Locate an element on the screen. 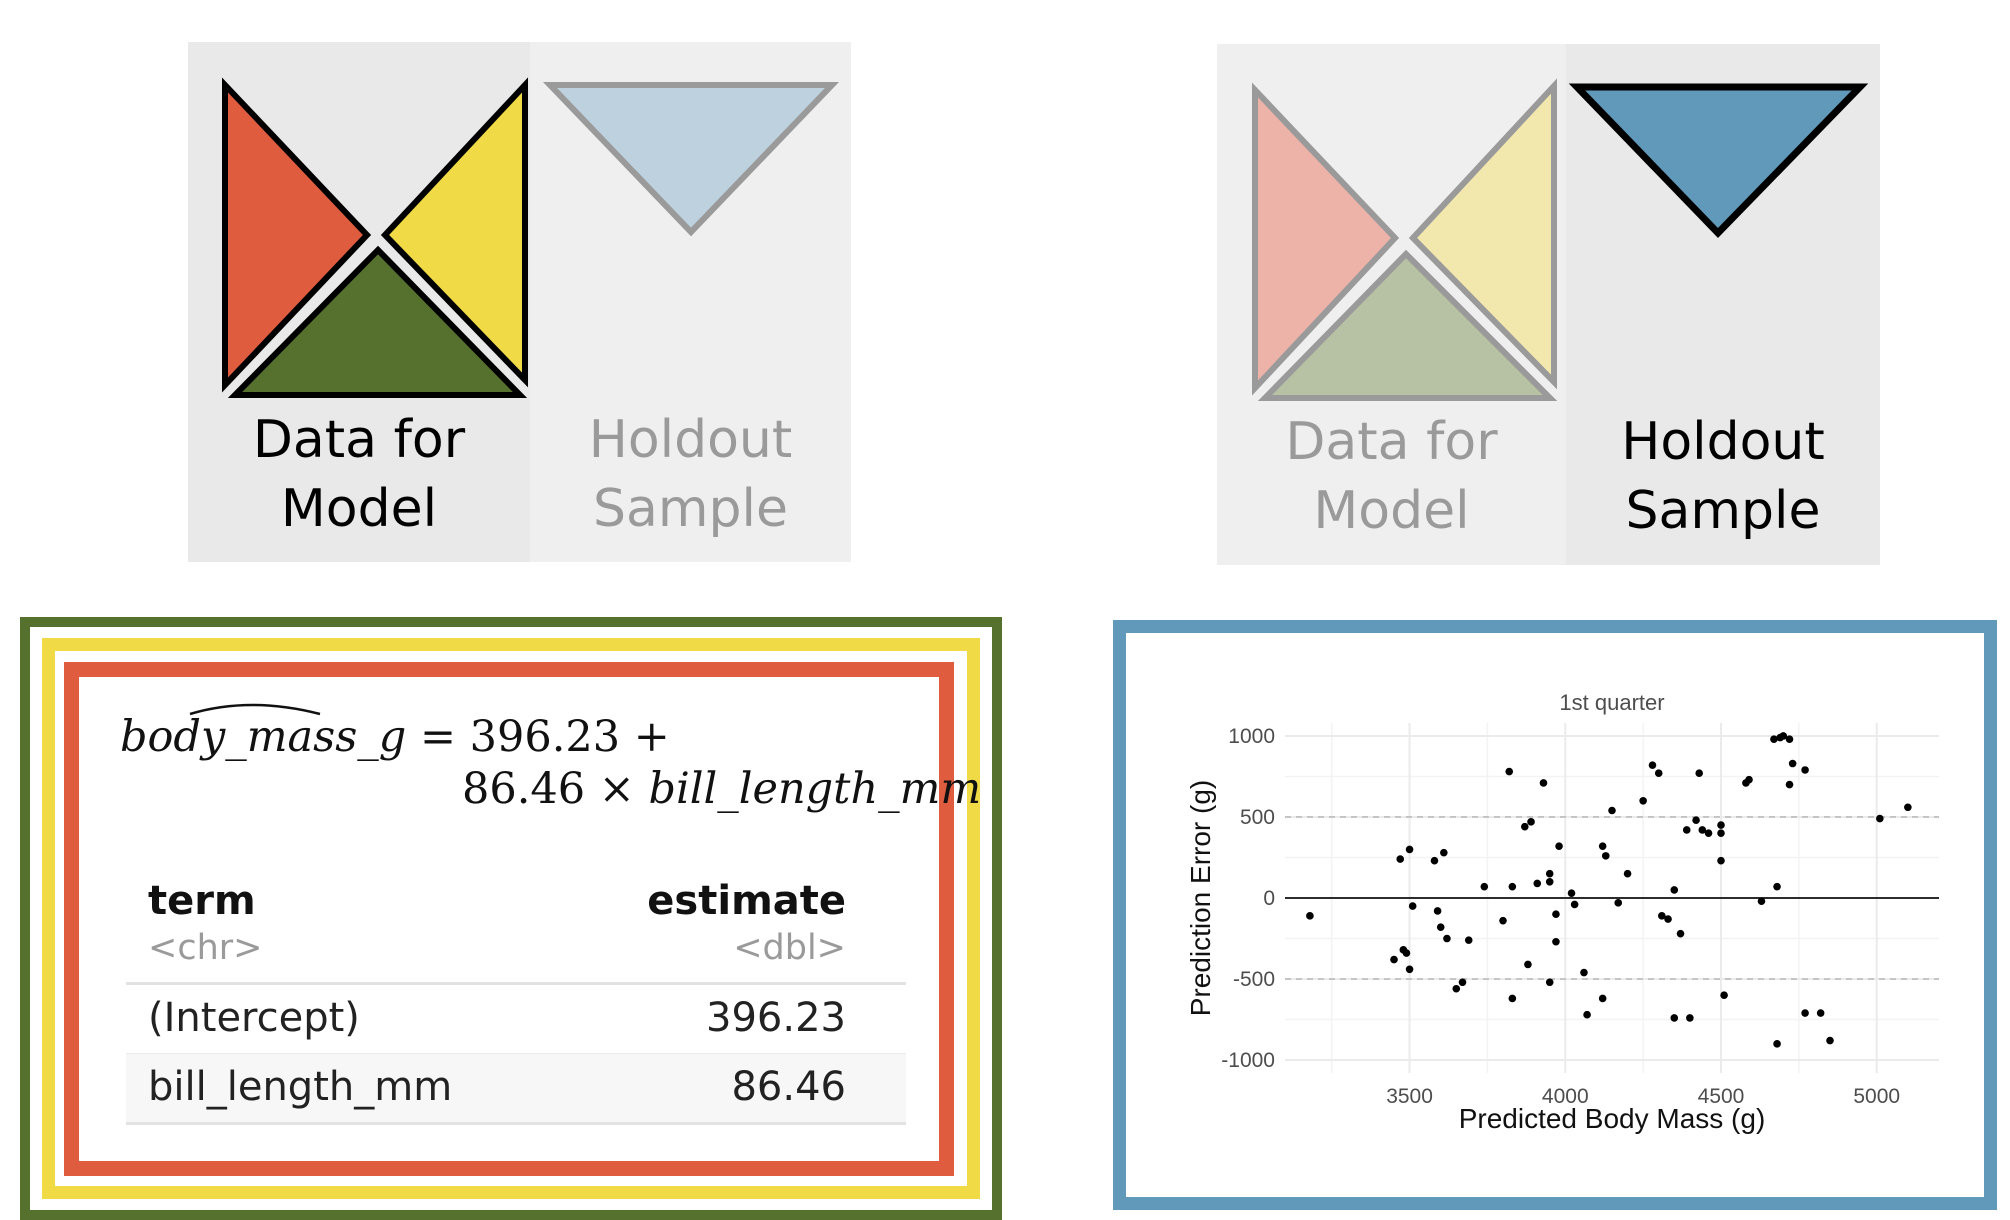 The width and height of the screenshot is (2010, 1220). regression-equation-line1: body_mass_g = 396.23 + is located at coordinates (395, 732).